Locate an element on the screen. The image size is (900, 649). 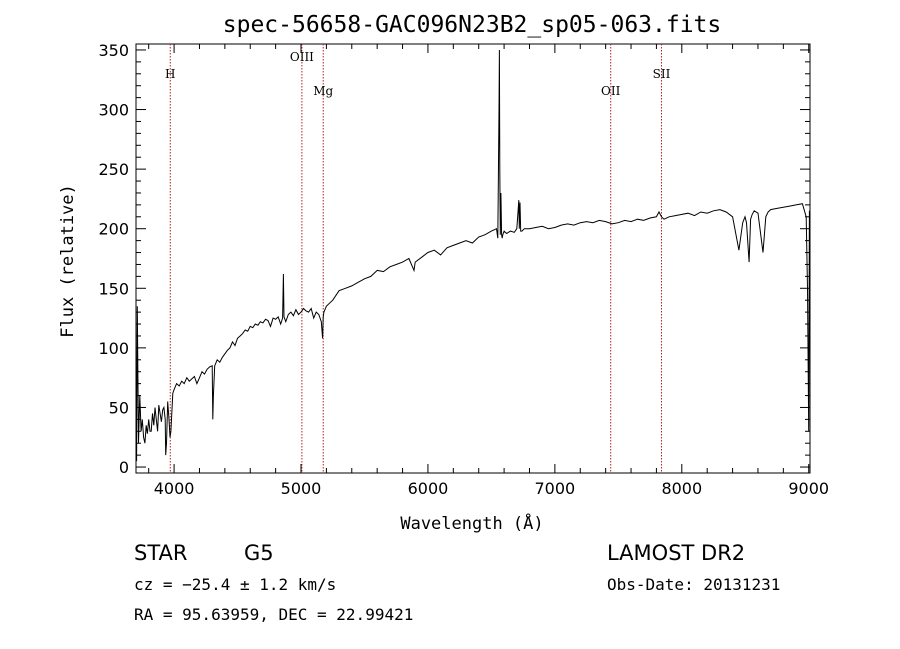
y-tick-label: 50 is located at coordinates (119, 407).